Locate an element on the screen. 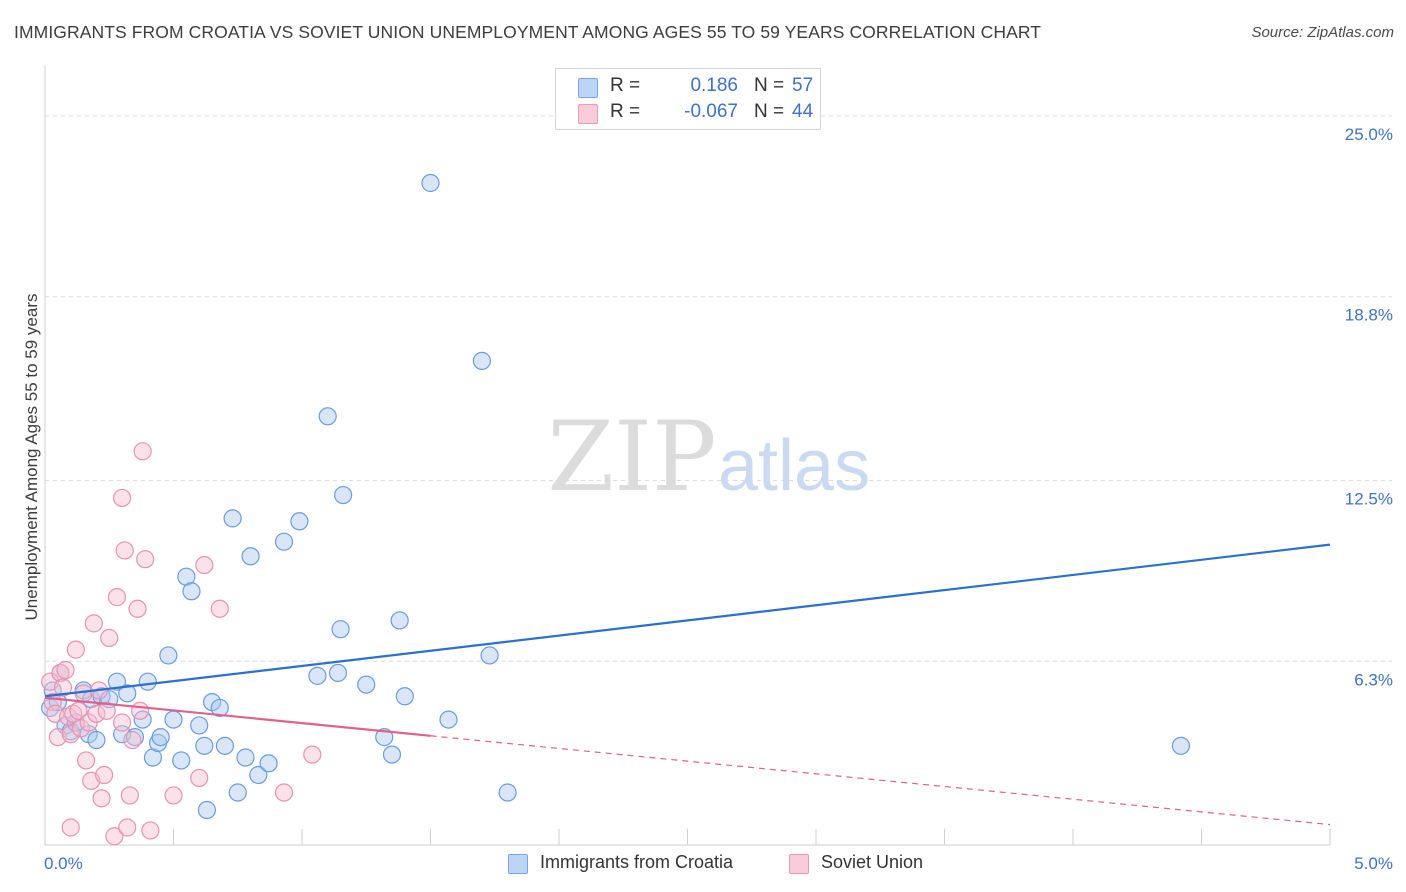  bottom-legend-label-soviet-union: Soviet Union is located at coordinates (872, 862).